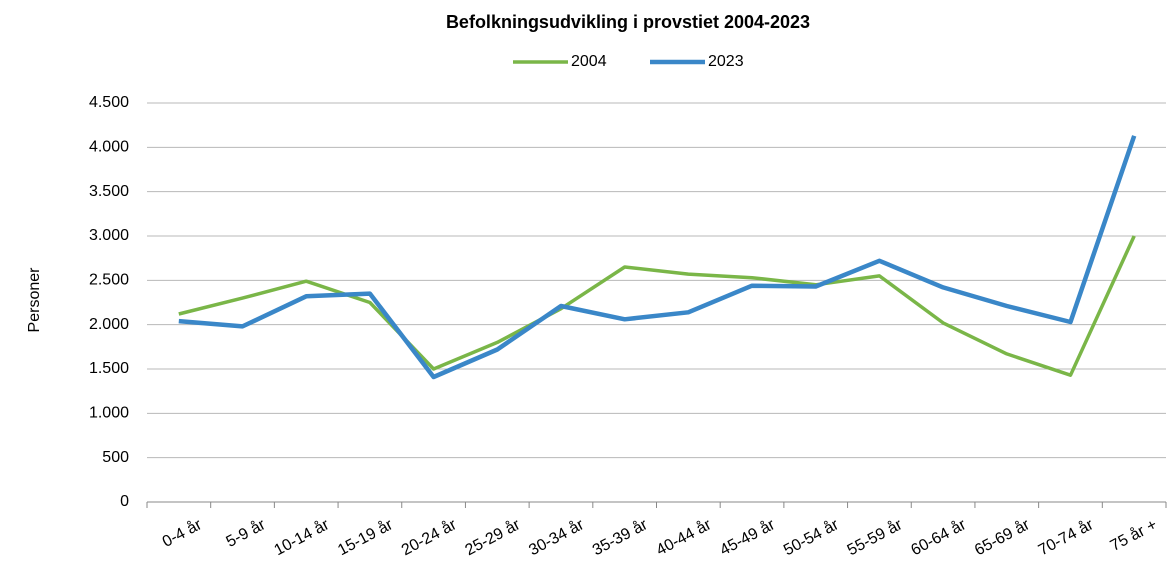  What do you see at coordinates (302, 537) in the screenshot?
I see `x-tick-label: 10-14 år` at bounding box center [302, 537].